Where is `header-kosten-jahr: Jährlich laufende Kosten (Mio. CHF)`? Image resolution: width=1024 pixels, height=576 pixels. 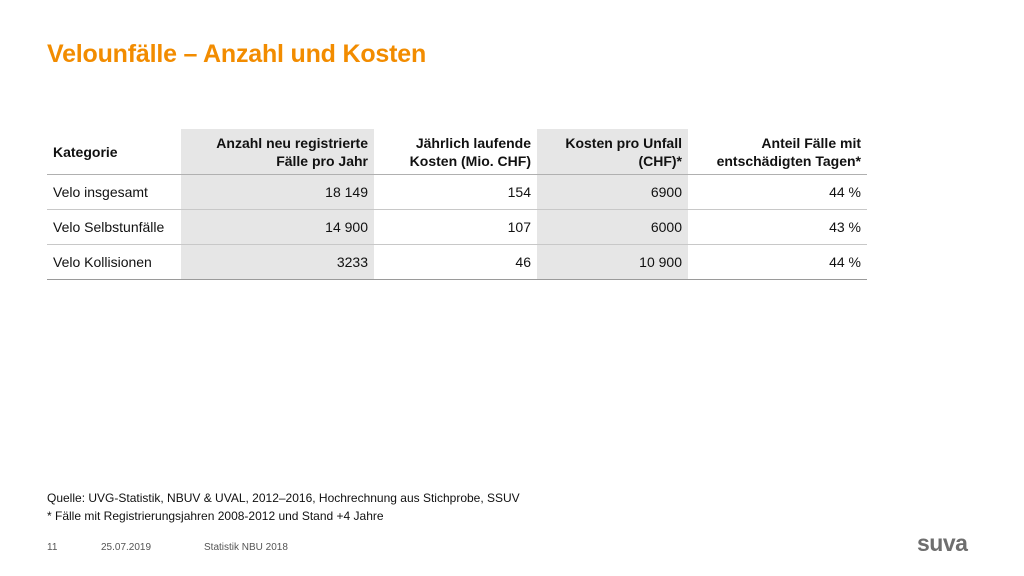
header-kosten-jahr: Jährlich laufende Kosten (Mio. CHF) is located at coordinates (455, 152).